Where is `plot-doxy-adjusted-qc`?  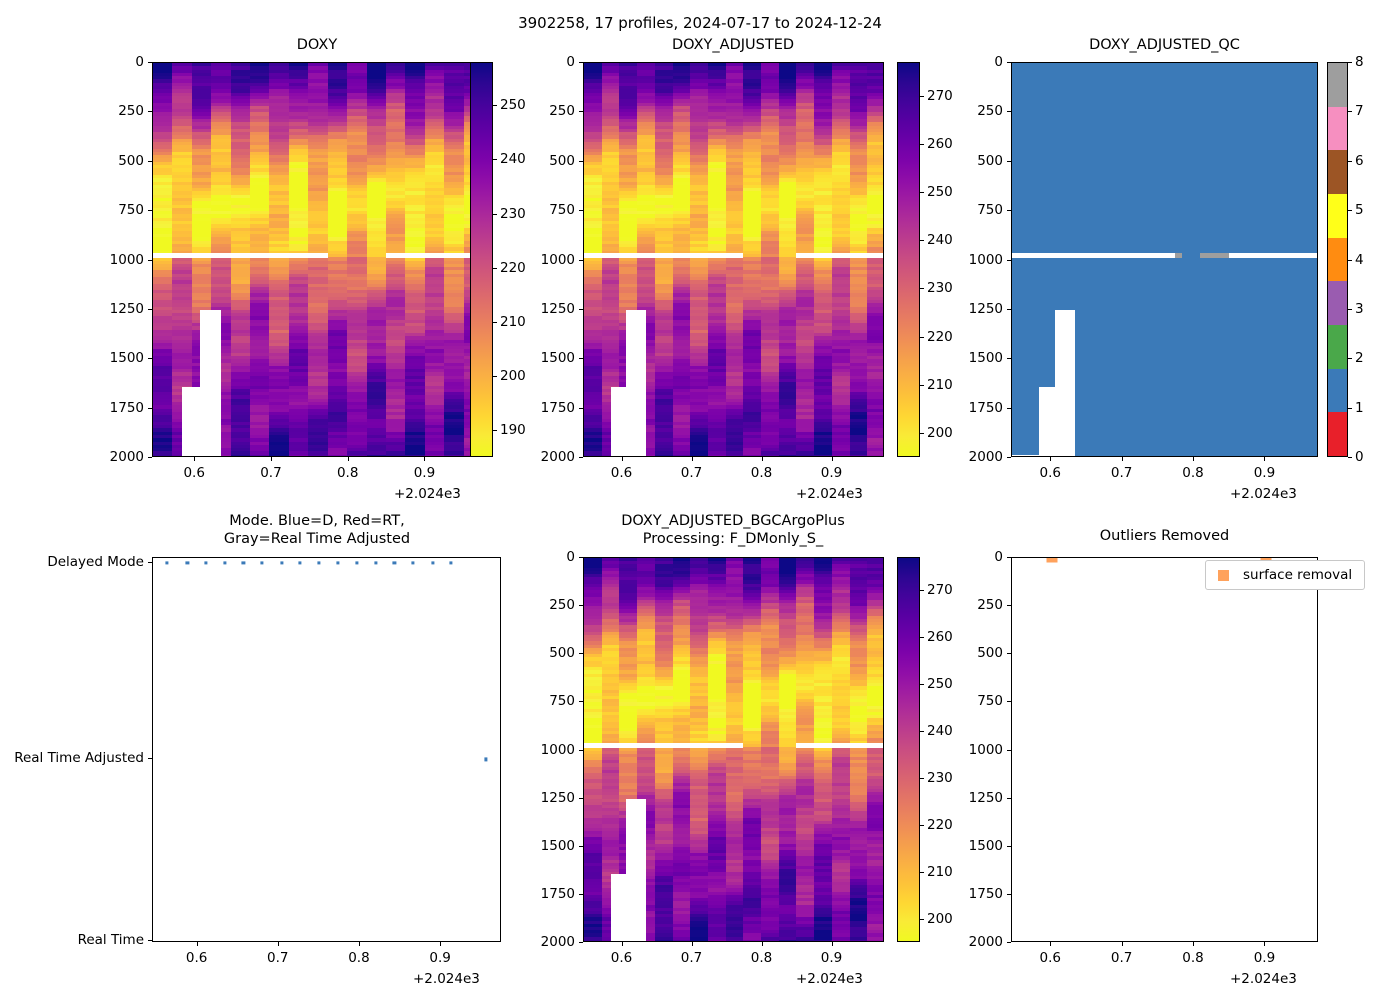
plot-doxy-adjusted-qc is located at coordinates (1164, 259).